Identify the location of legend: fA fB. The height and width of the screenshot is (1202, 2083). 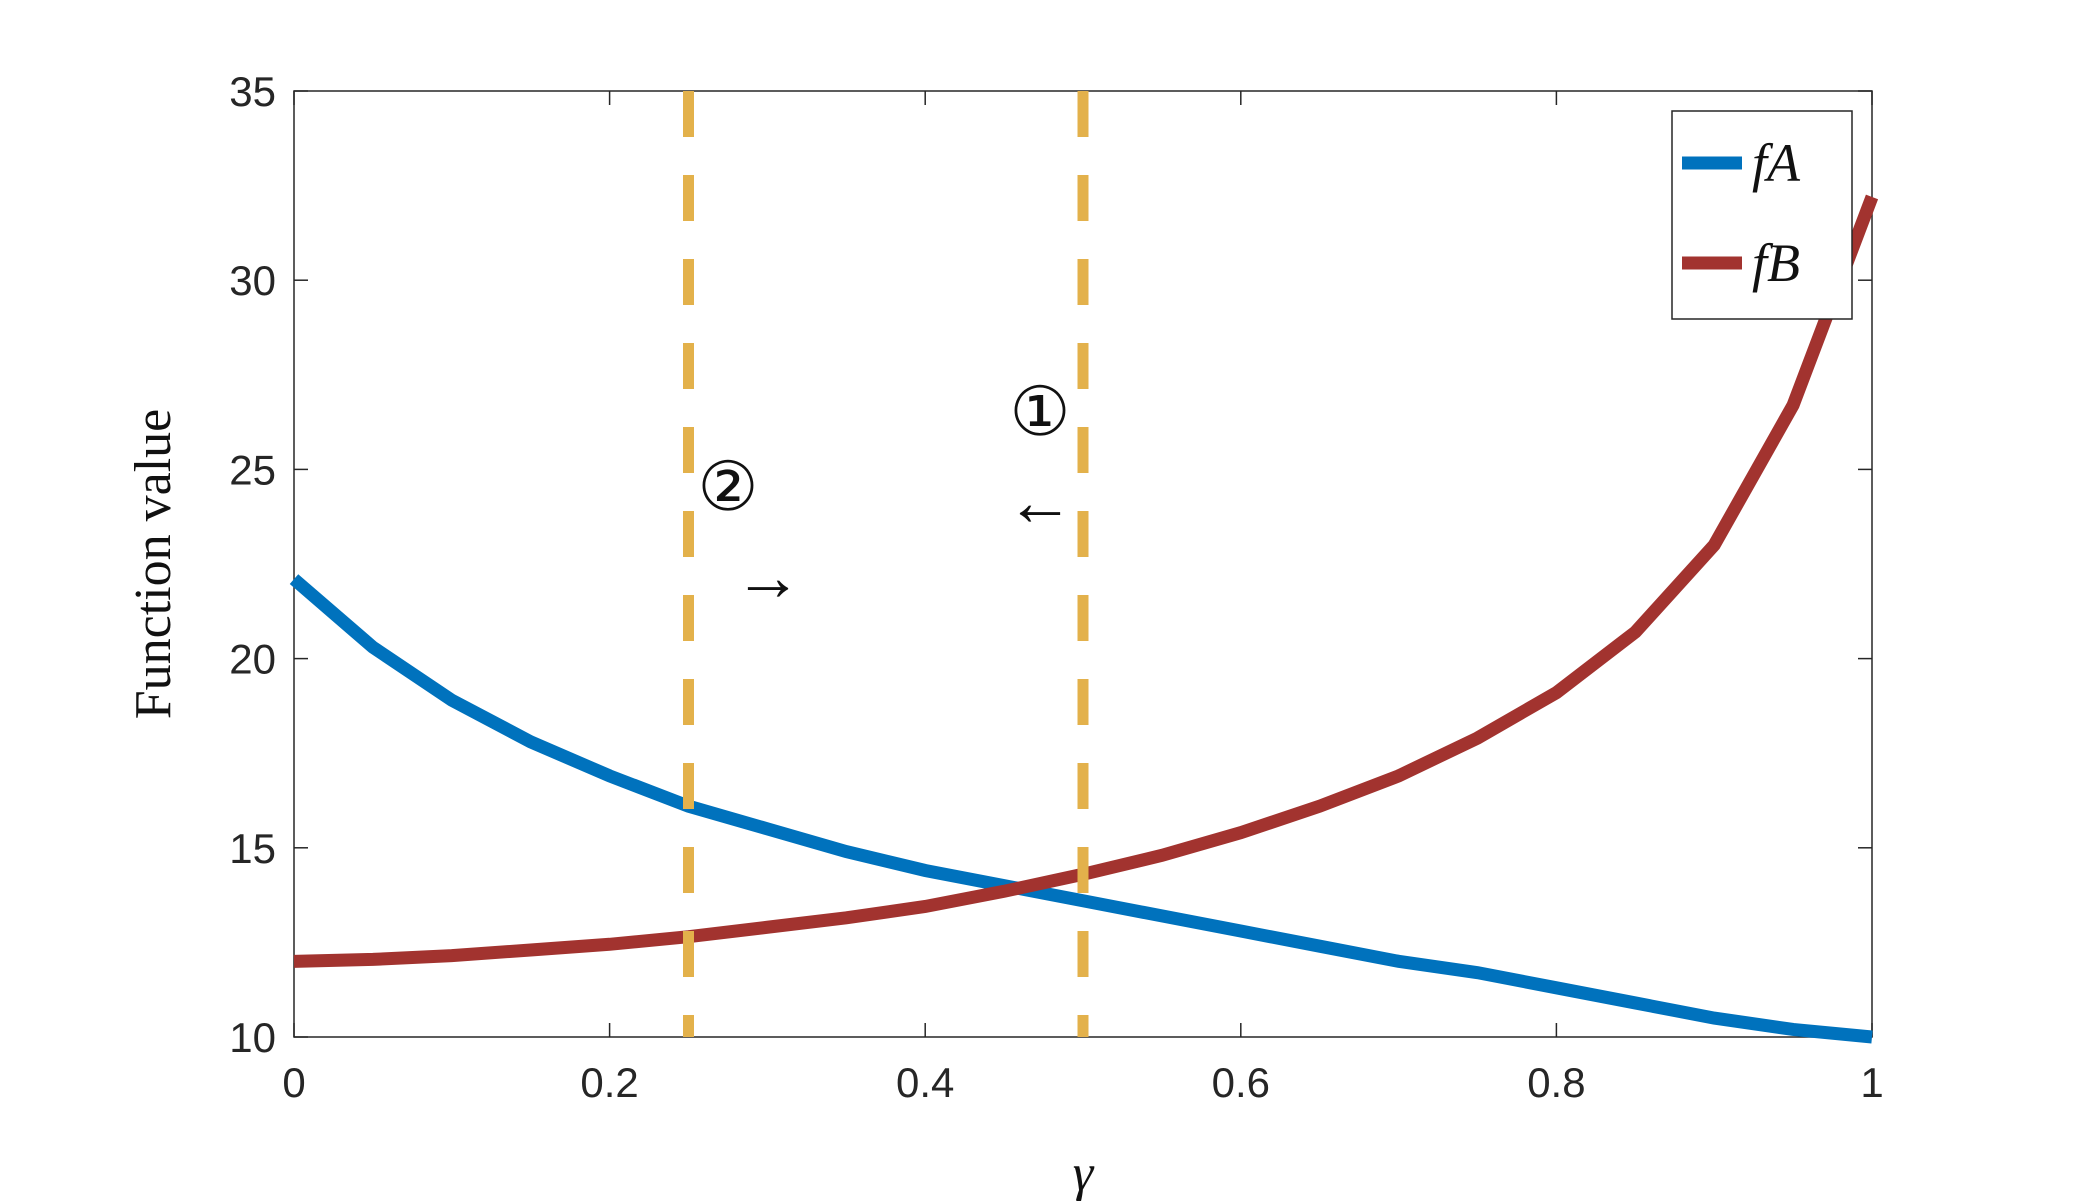
(1762, 215).